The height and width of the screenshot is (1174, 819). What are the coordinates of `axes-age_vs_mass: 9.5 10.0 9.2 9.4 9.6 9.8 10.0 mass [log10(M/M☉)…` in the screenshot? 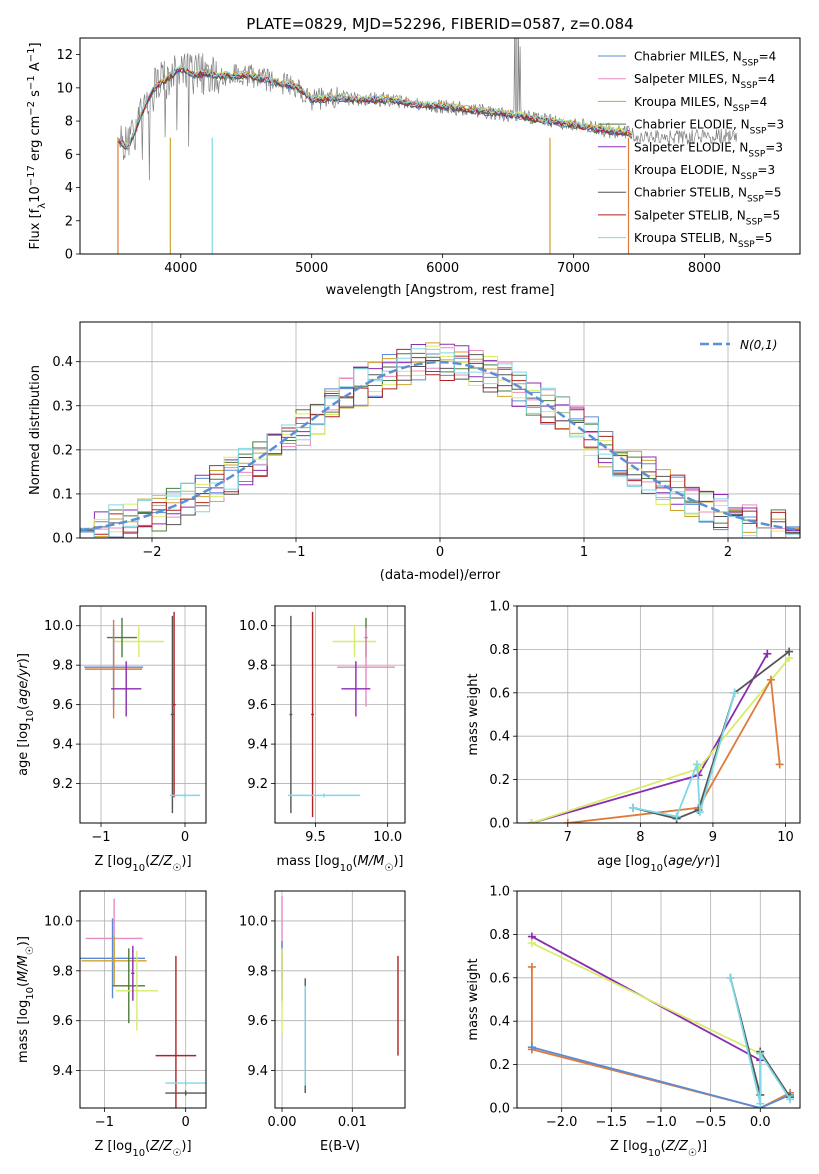 It's located at (322, 739).